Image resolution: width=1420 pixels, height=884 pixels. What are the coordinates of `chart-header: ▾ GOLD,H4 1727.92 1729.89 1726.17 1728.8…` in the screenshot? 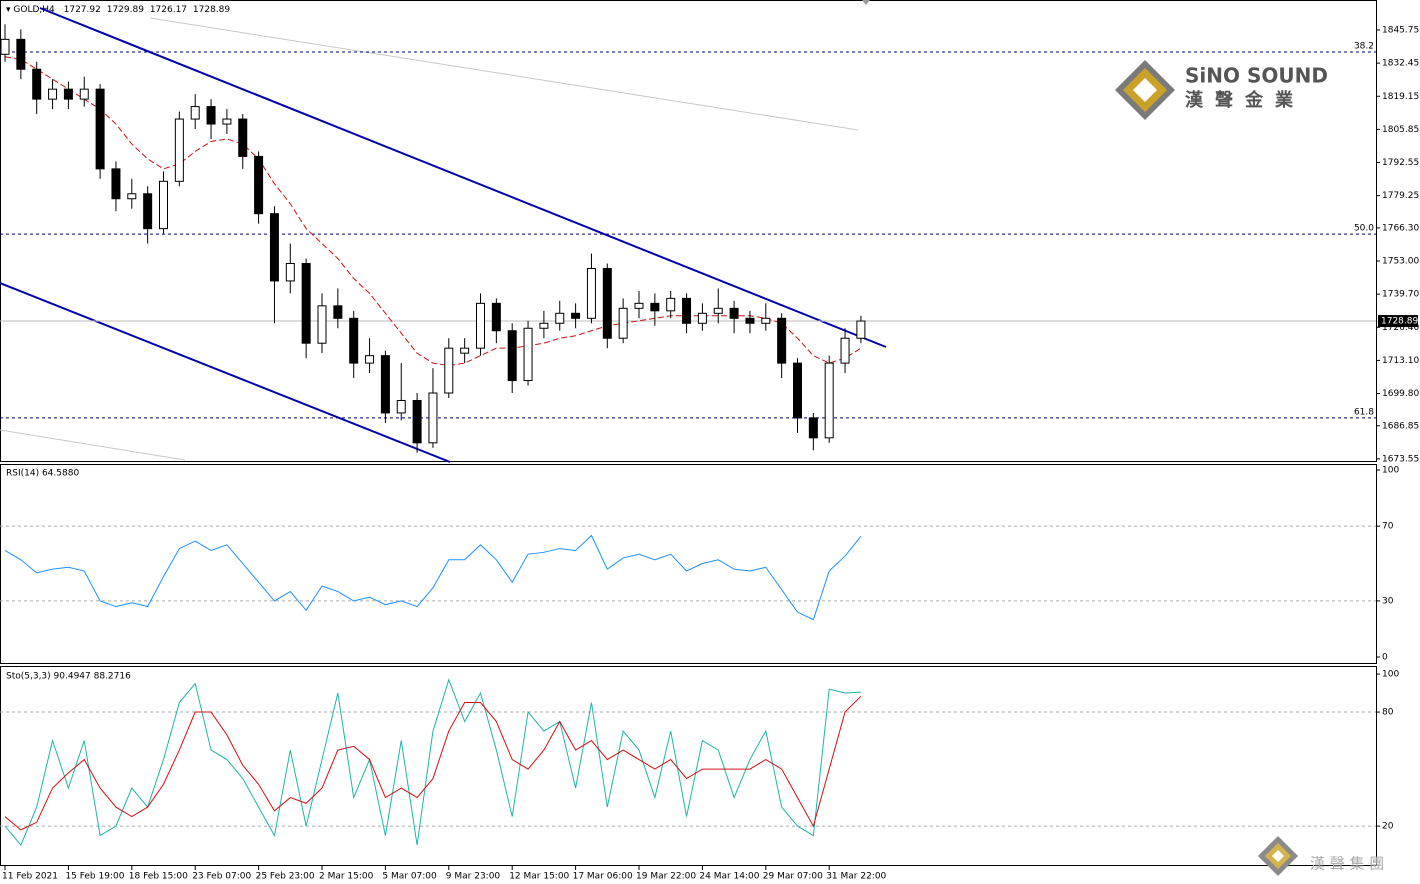 It's located at (118, 10).